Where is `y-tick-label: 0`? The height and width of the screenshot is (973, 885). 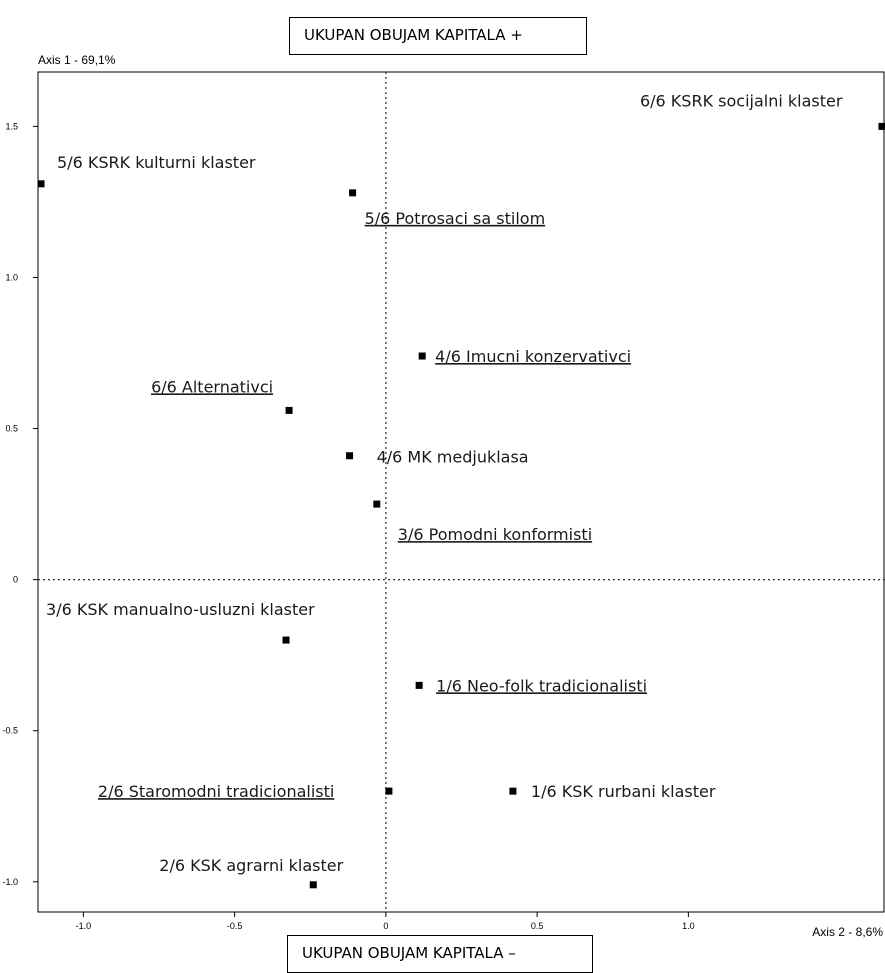
y-tick-label: 0 is located at coordinates (15, 580).